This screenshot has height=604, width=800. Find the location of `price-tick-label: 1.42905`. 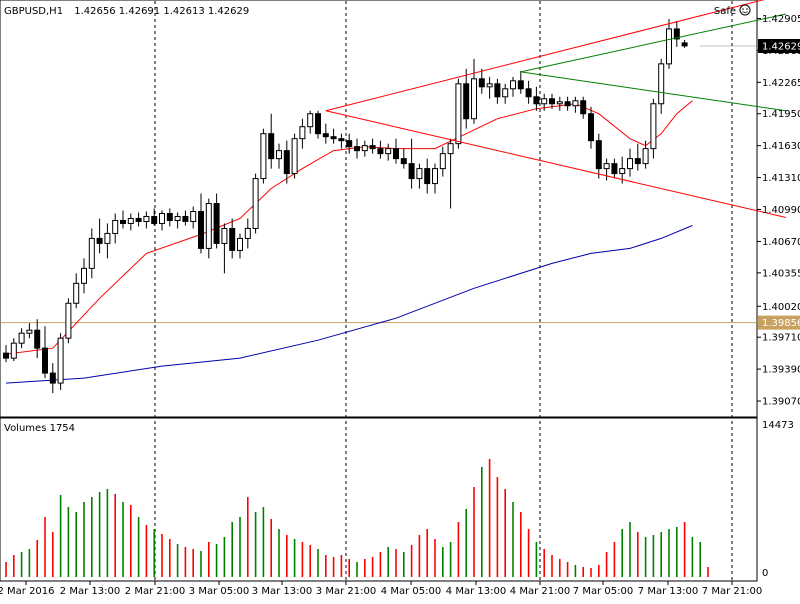

price-tick-label: 1.42905 is located at coordinates (781, 19).